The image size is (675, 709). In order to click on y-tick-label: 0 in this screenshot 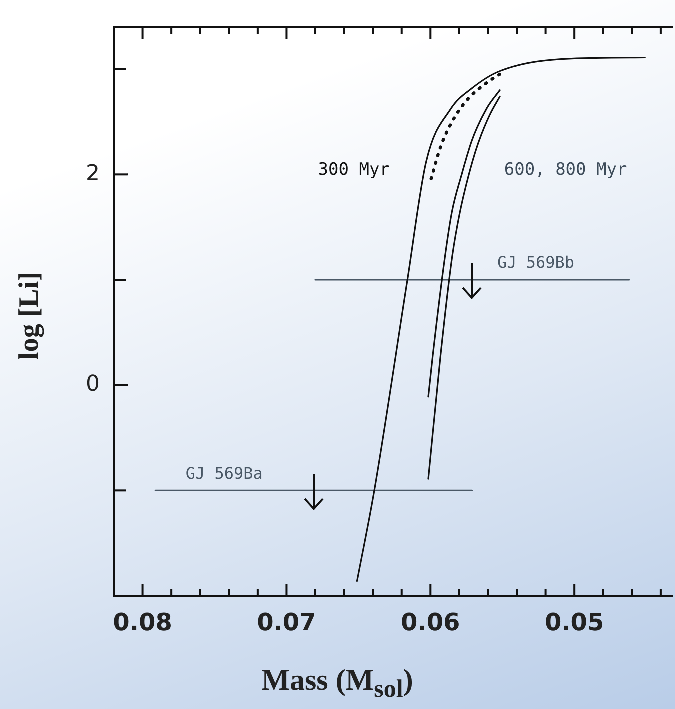, I will do `click(93, 385)`.